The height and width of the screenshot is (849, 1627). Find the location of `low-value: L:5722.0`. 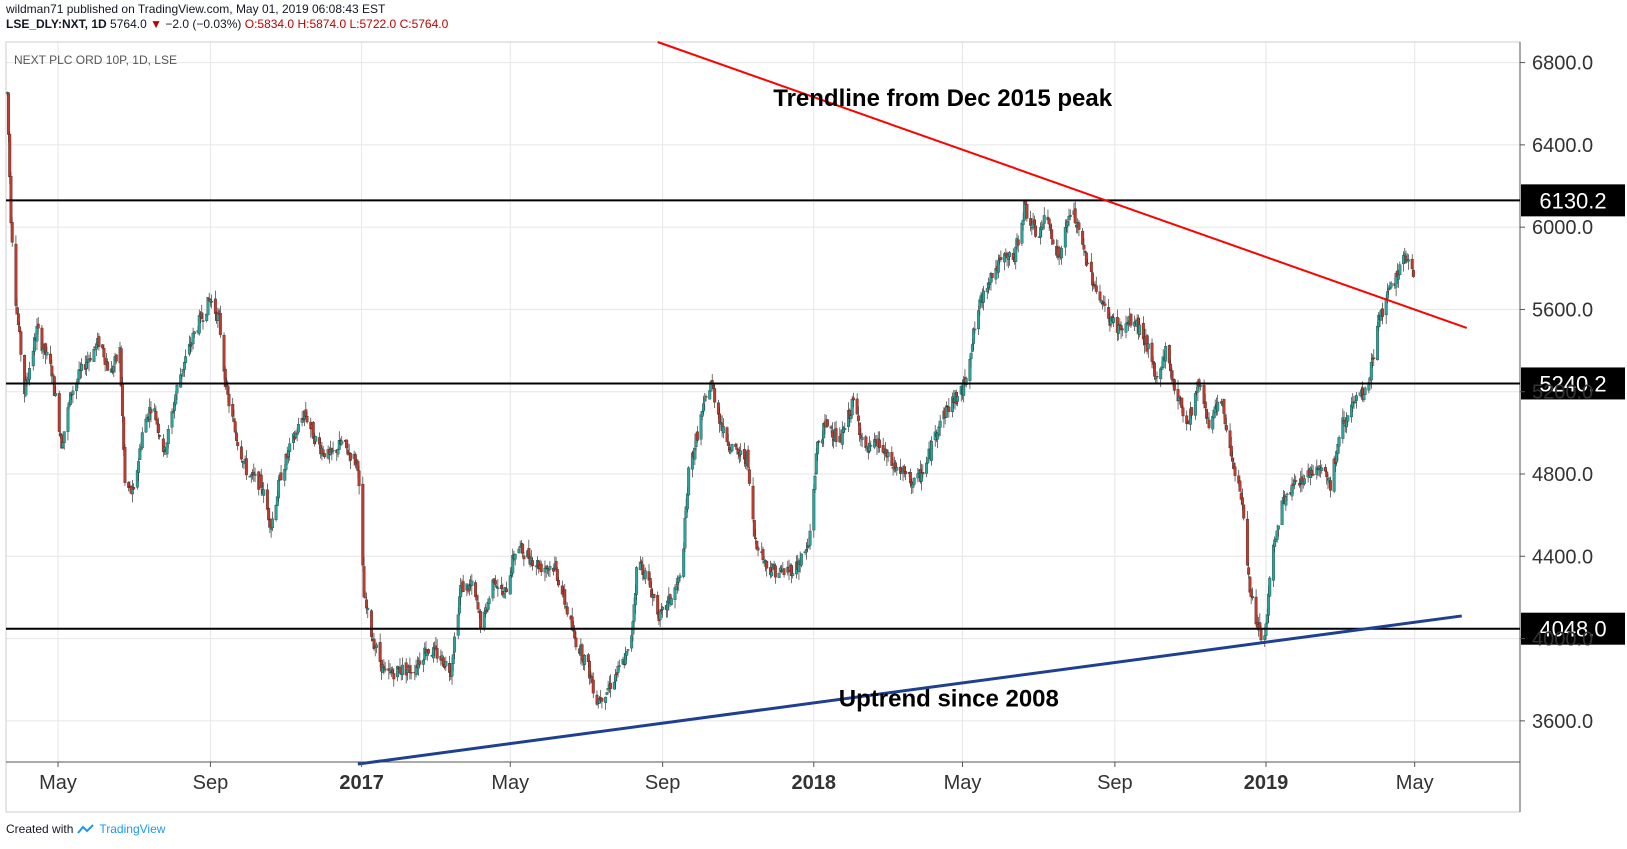

low-value: L:5722.0 is located at coordinates (373, 24).